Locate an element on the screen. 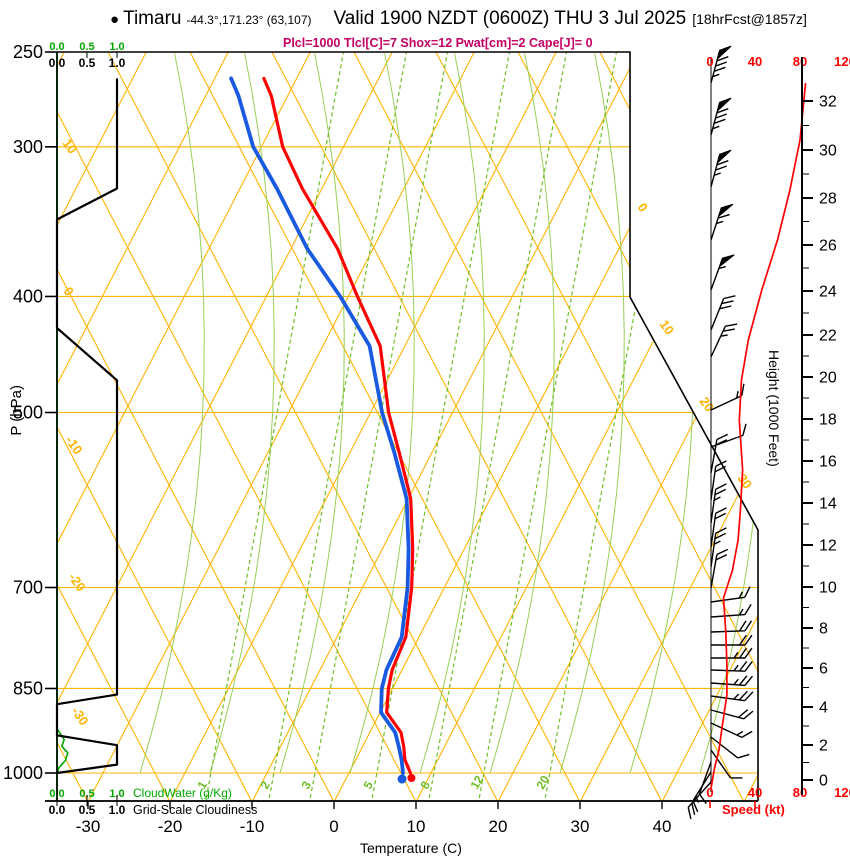 This screenshot has width=850, height=860. temperature-curve is located at coordinates (338, 425).